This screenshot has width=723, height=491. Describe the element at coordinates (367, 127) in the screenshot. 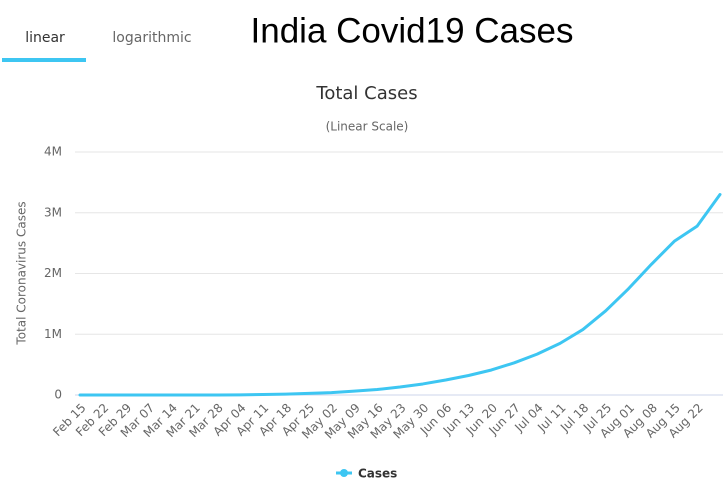

I see `chart-subtitle: (Linear Scale)` at that location.